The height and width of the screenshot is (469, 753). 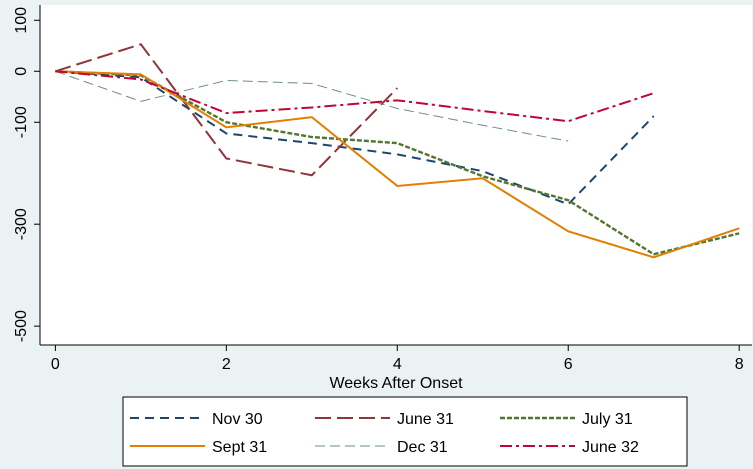 I want to click on y-tick-label: -100, so click(x=21, y=122).